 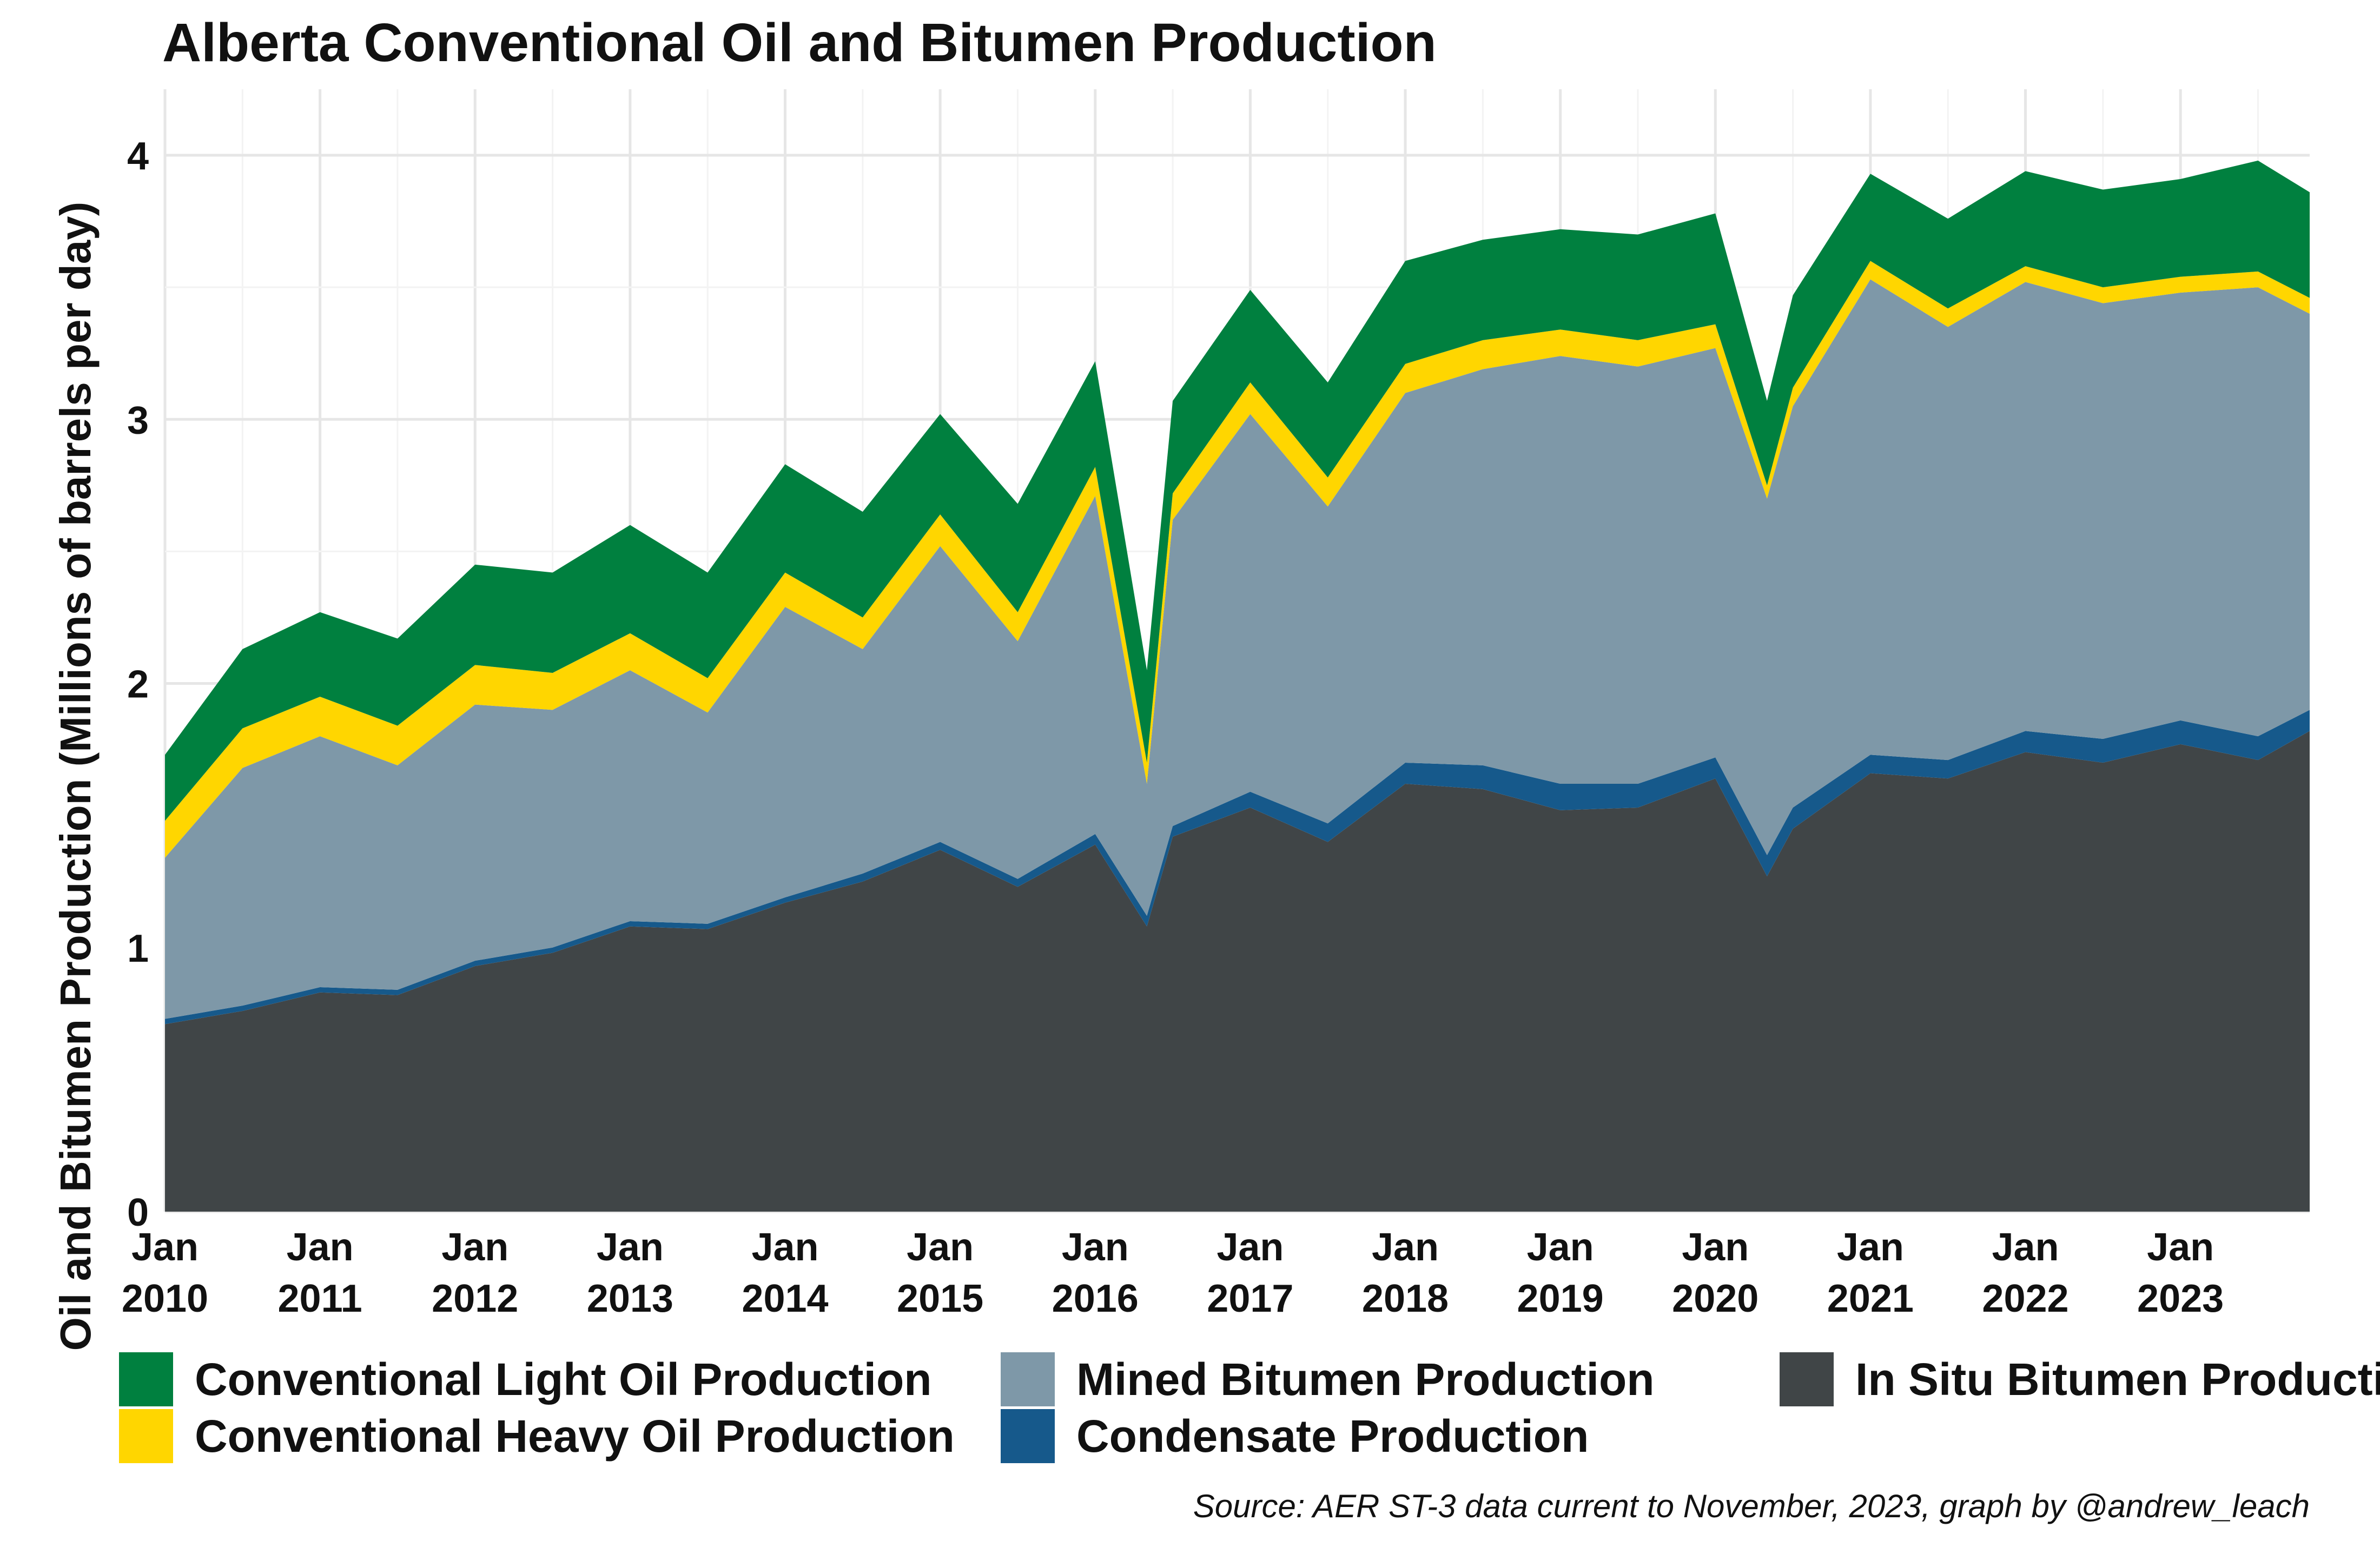 I want to click on x-tick-label-year-2013: 2013, so click(x=630, y=1298).